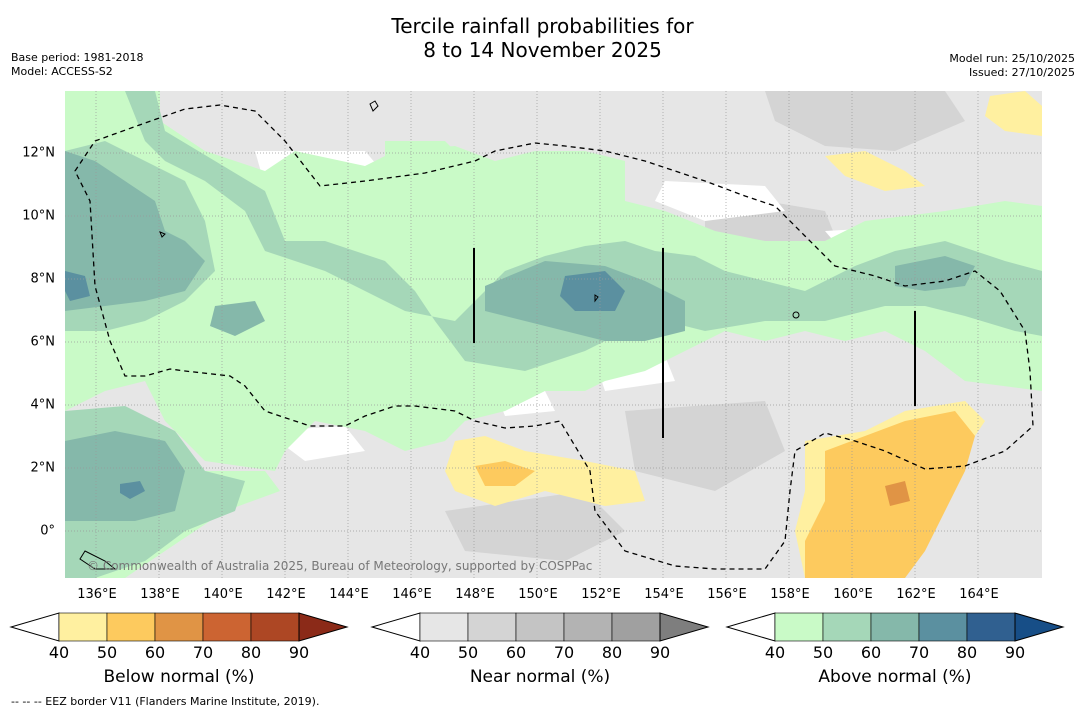  Describe the element at coordinates (59, 652) in the screenshot. I see `below-level: 40` at that location.